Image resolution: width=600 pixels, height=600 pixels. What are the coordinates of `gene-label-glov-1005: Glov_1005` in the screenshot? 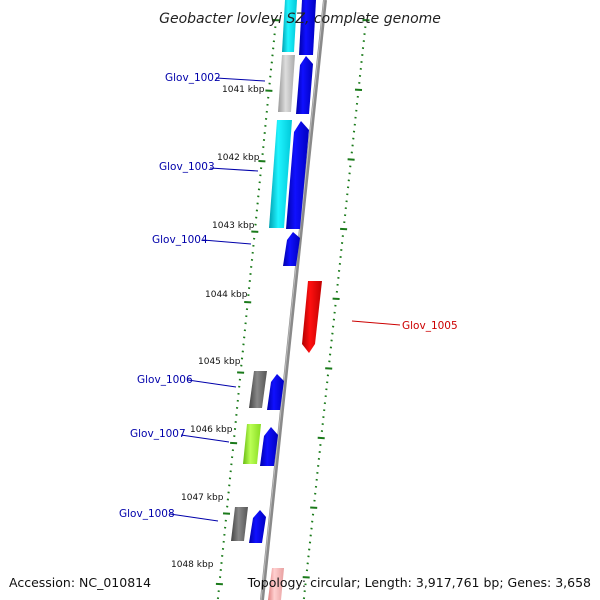 It's located at (430, 326).